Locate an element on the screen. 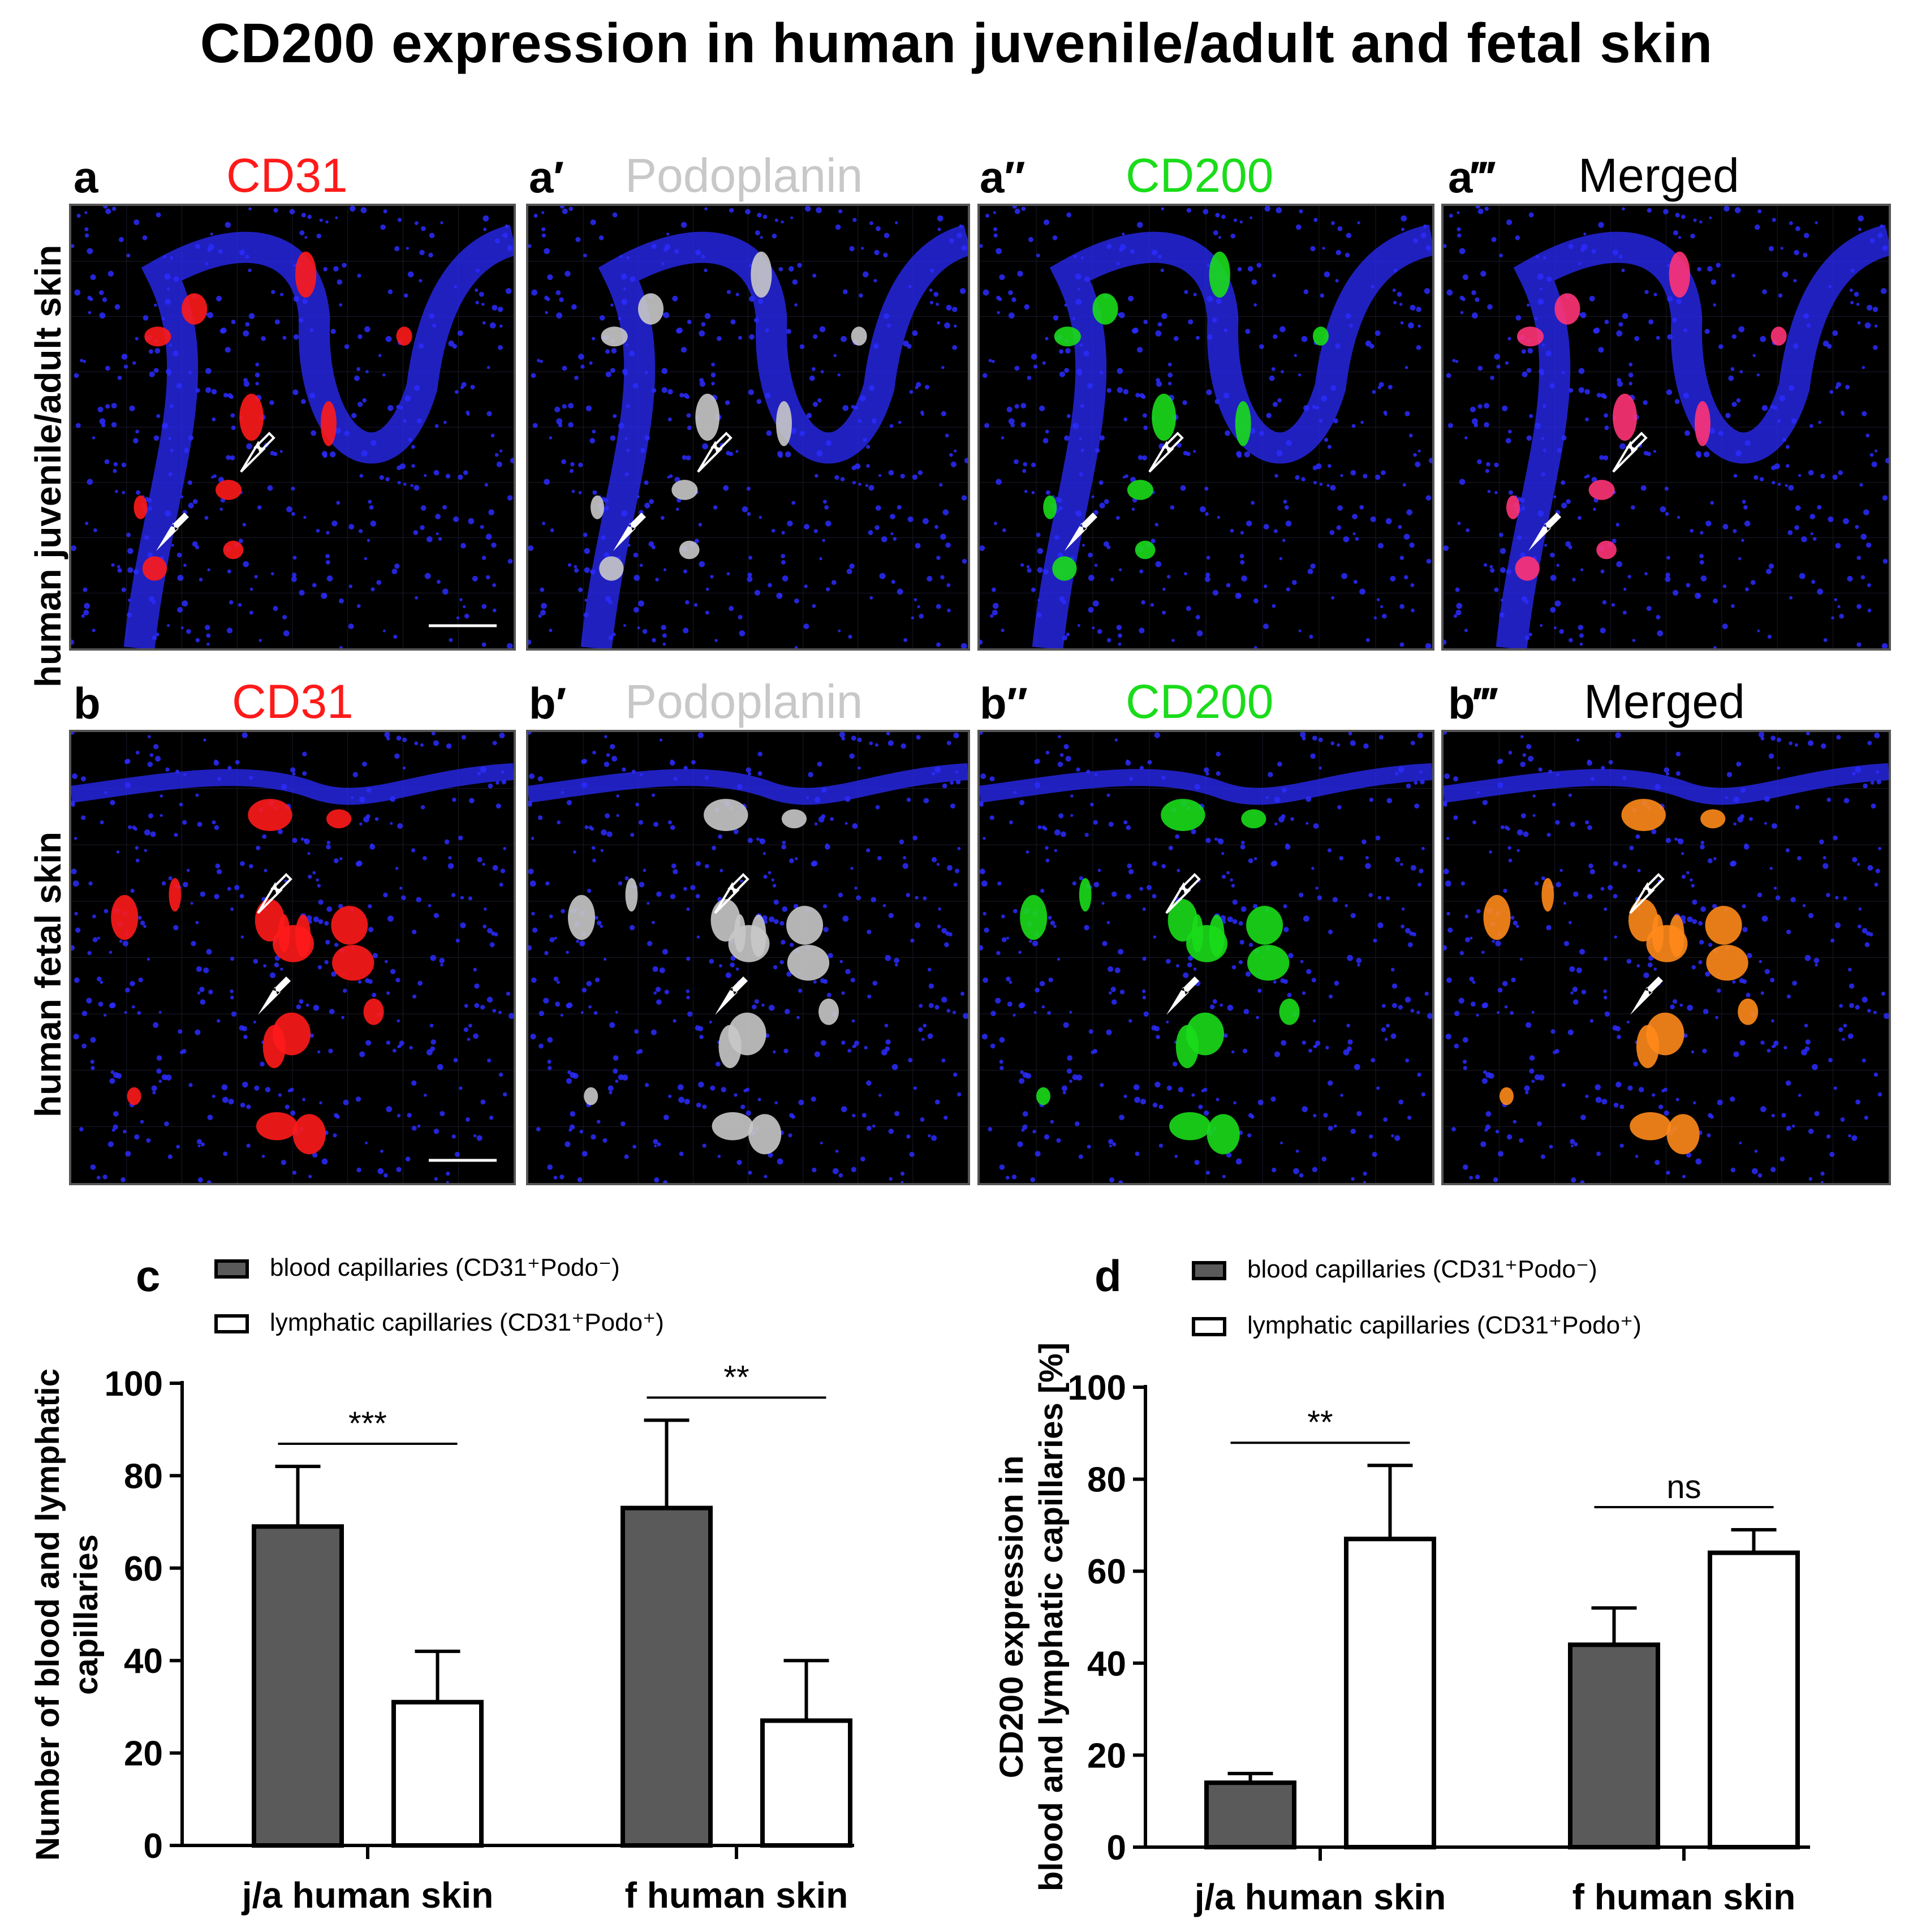  panel-name-a-triple-prime: Merged is located at coordinates (1658, 175).